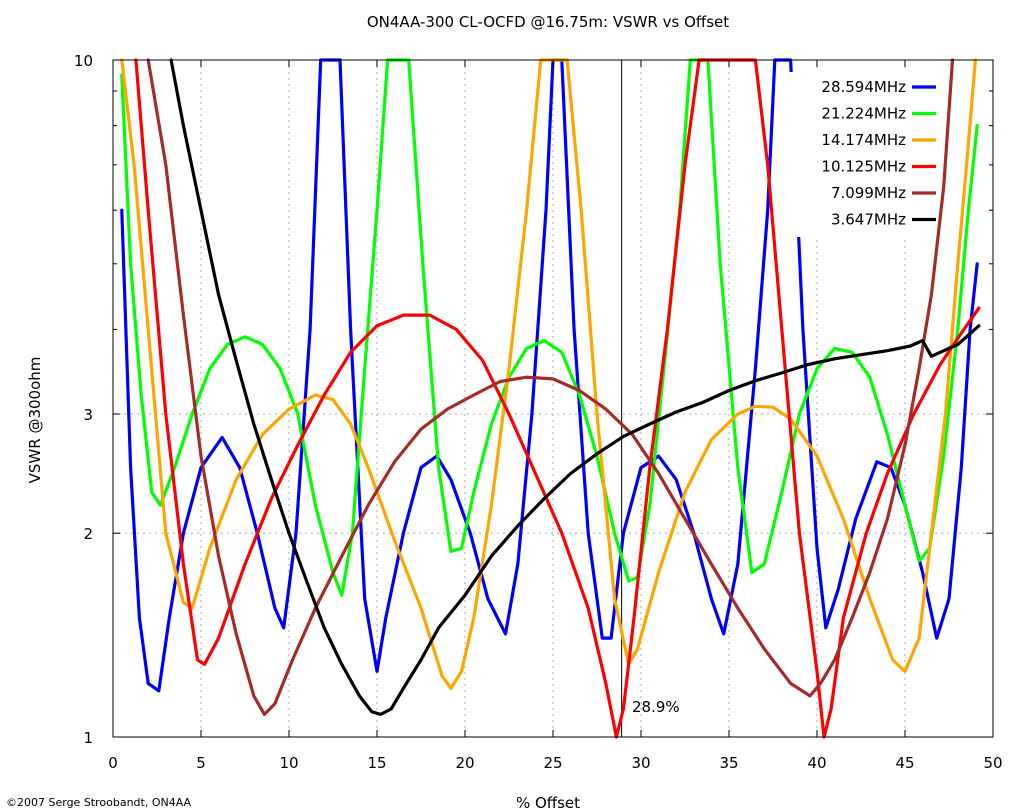 Image resolution: width=1011 pixels, height=812 pixels. I want to click on legend-label: 21.224MHz, so click(863, 114).